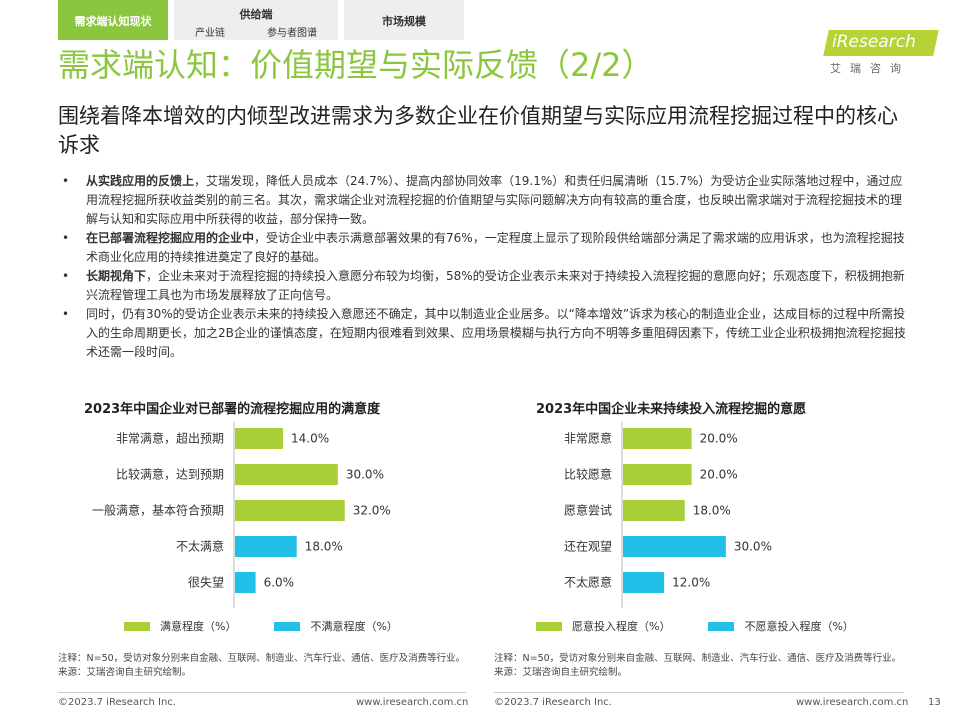 The height and width of the screenshot is (720, 960). Describe the element at coordinates (671, 409) in the screenshot. I see `investment-chart-title: 2023年中国企业未来持续投入流程挖掘的意愿` at that location.